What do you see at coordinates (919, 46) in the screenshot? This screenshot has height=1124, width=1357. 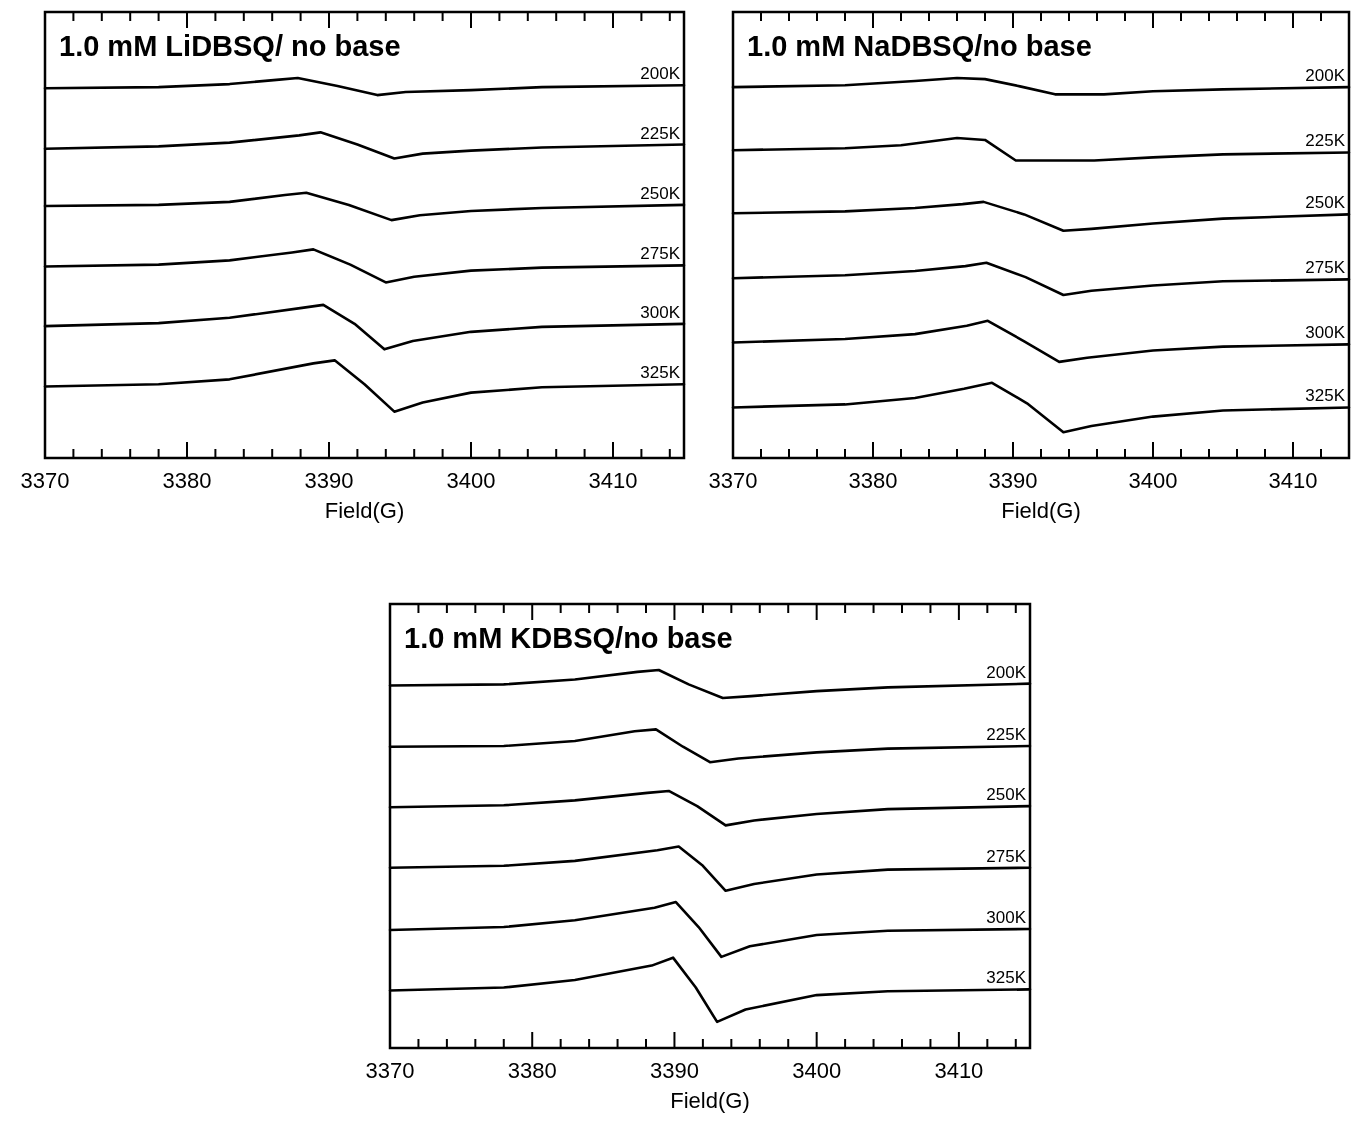 I see `chart-title: 1.0 mM NaDBSQ/no base` at bounding box center [919, 46].